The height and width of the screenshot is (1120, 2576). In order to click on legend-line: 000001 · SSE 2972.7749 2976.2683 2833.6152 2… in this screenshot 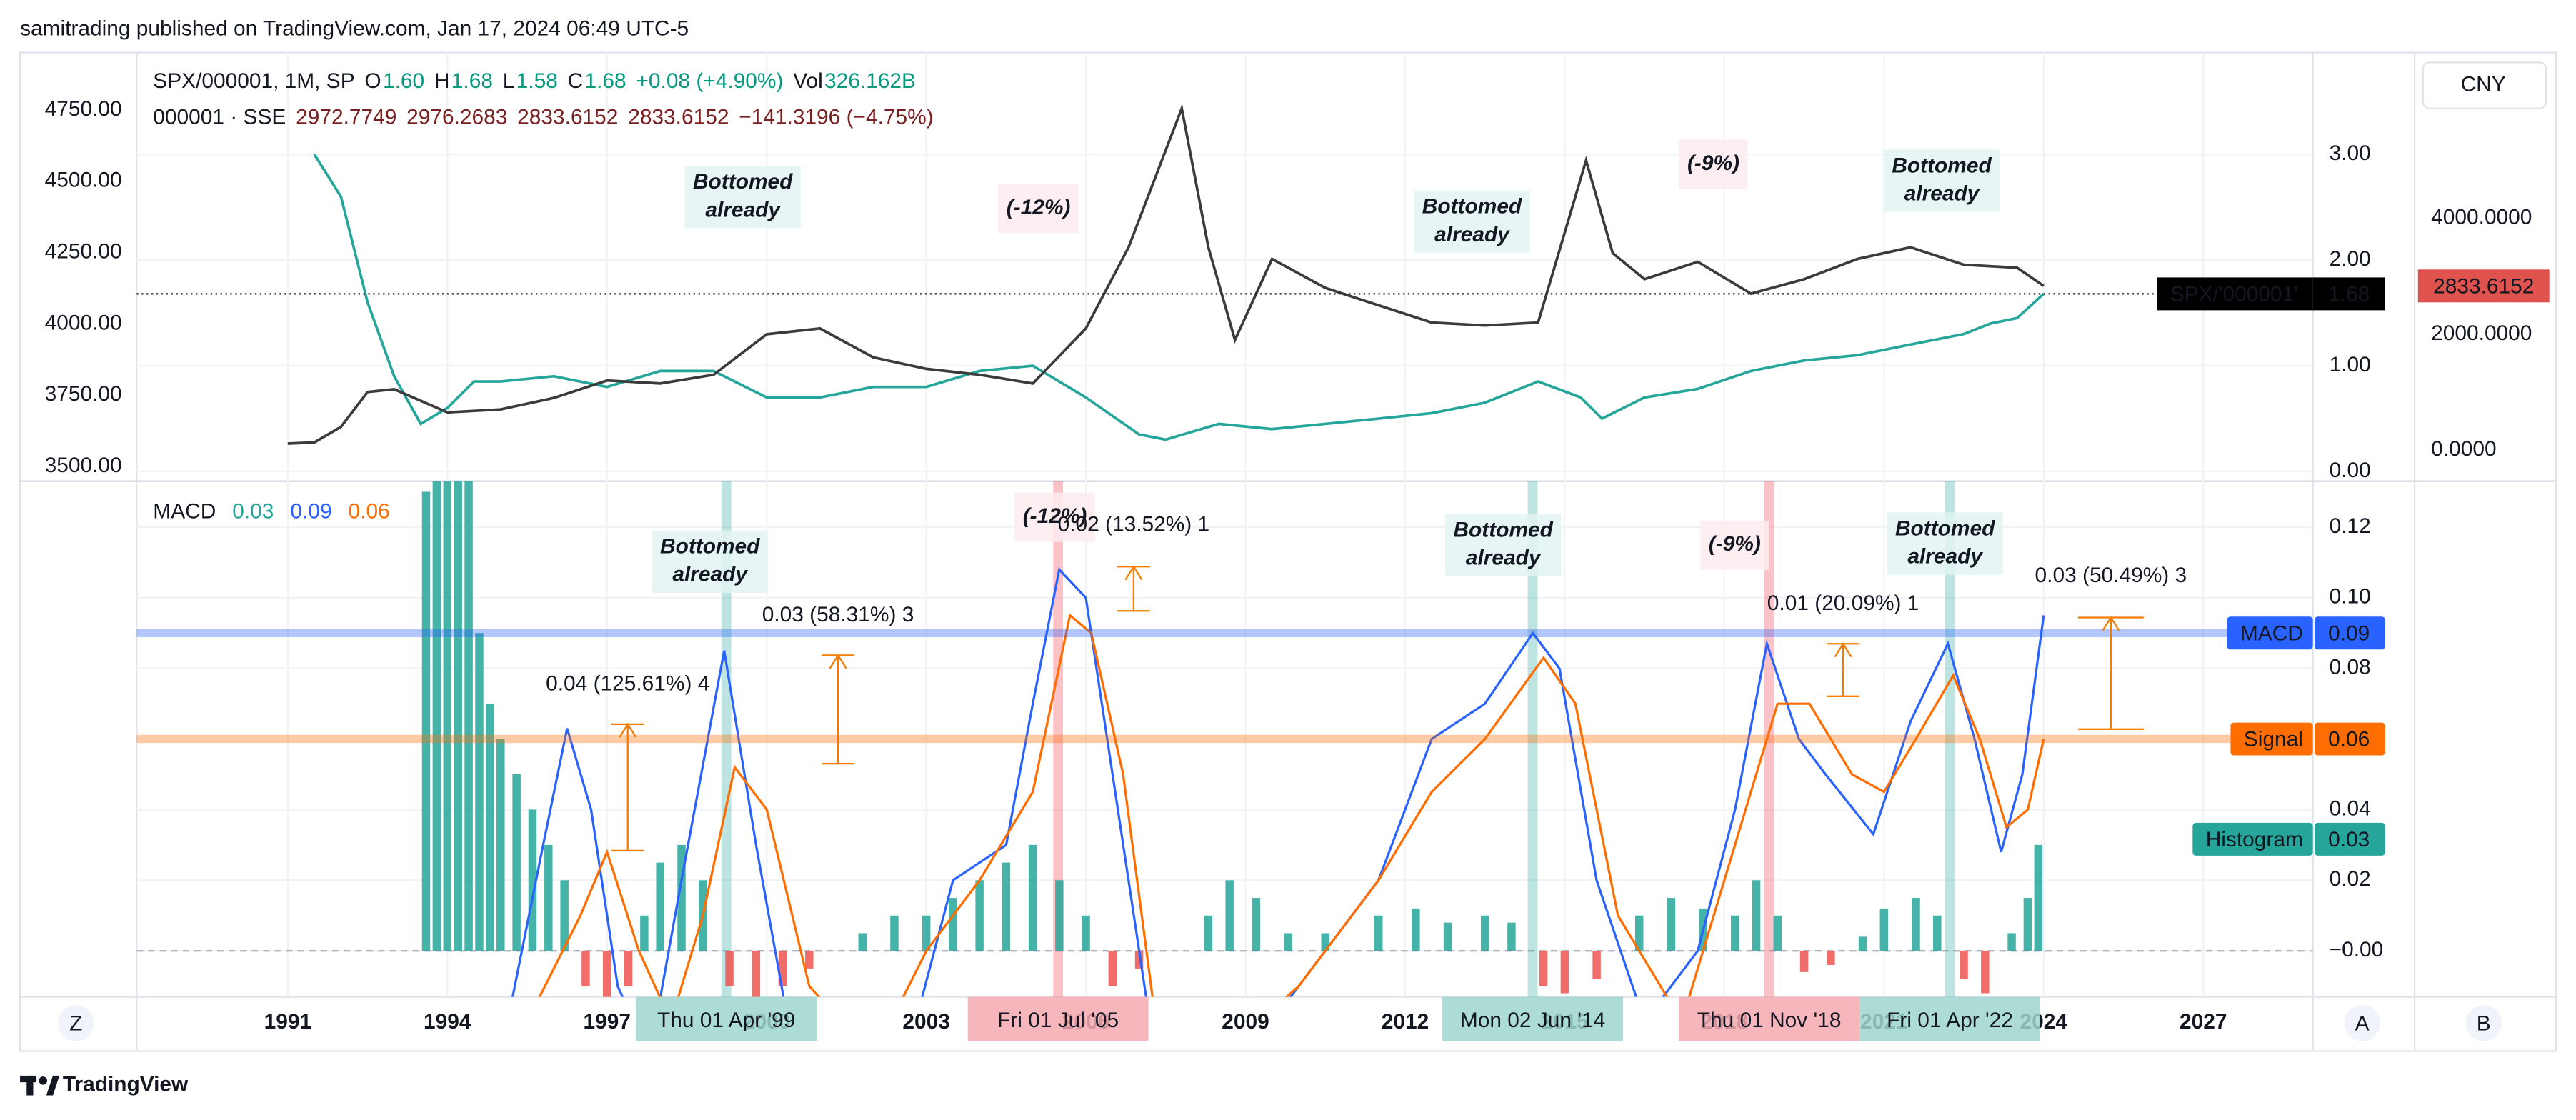, I will do `click(543, 117)`.